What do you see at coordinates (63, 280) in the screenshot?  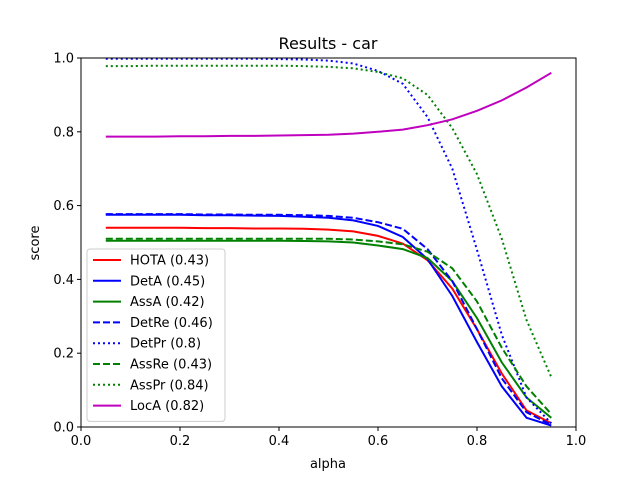 I see `y-tick-label: 0.4` at bounding box center [63, 280].